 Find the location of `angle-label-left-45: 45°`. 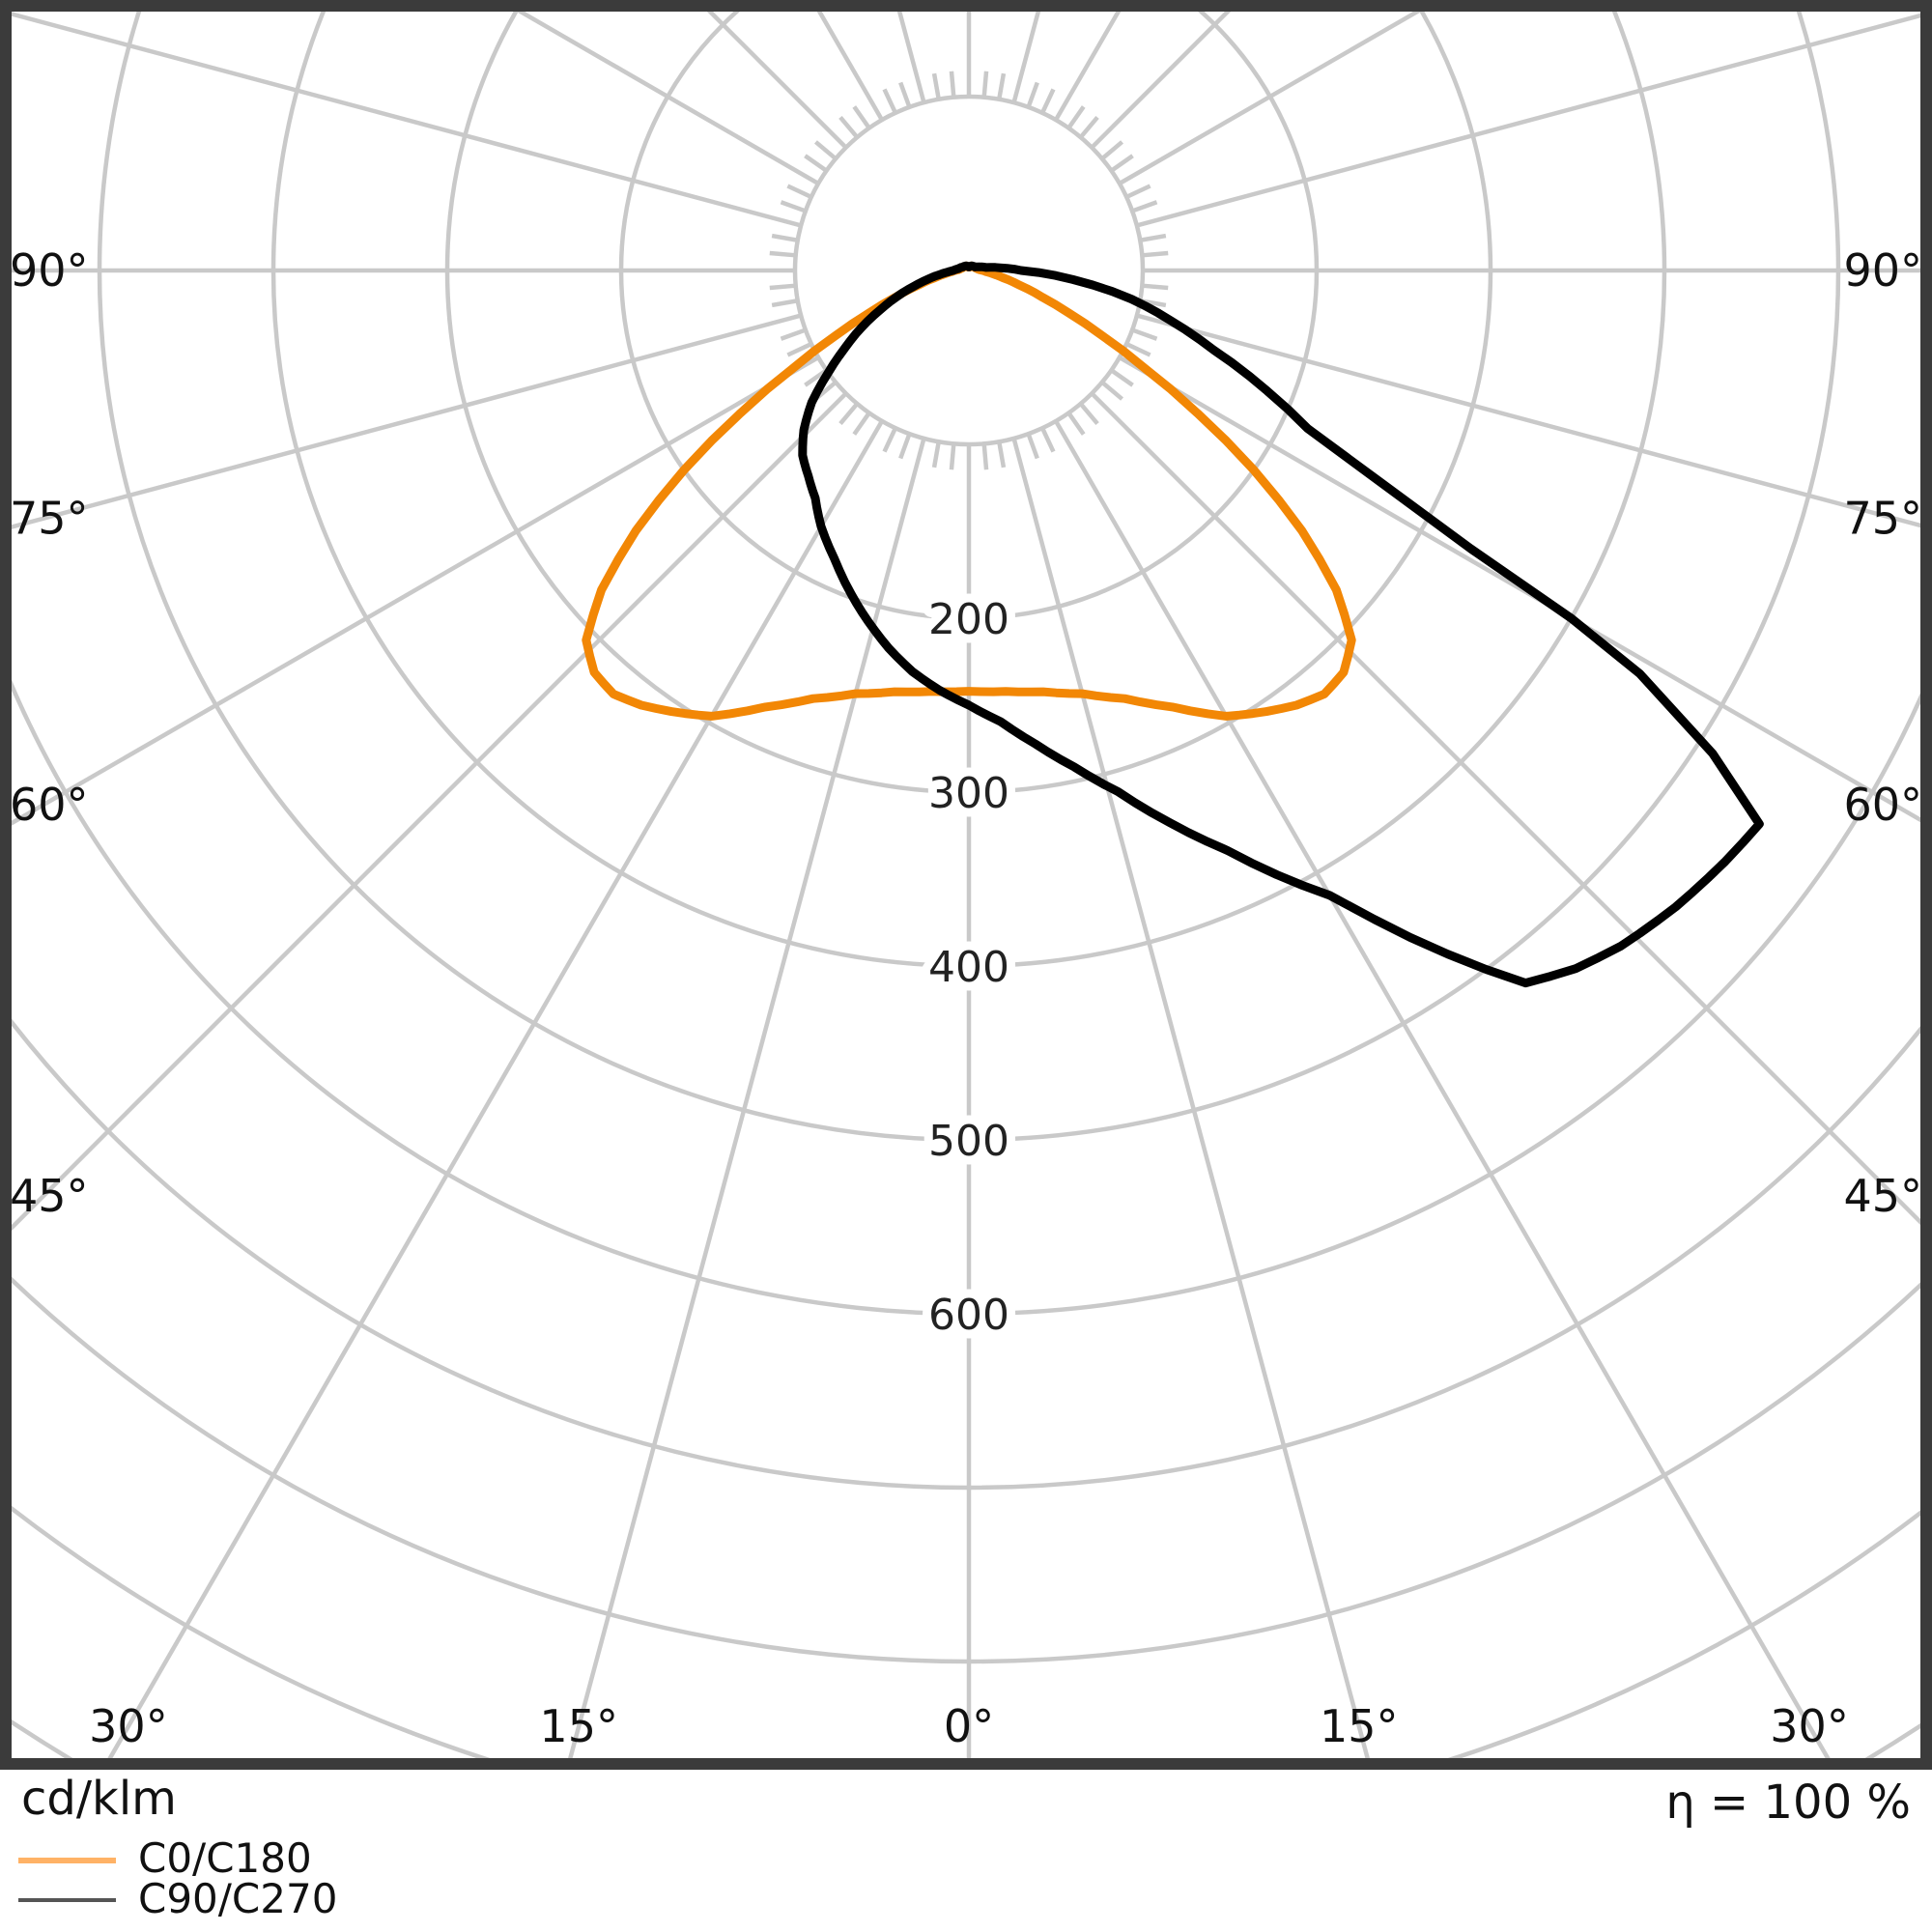

angle-label-left-45: 45° is located at coordinates (49, 1196).